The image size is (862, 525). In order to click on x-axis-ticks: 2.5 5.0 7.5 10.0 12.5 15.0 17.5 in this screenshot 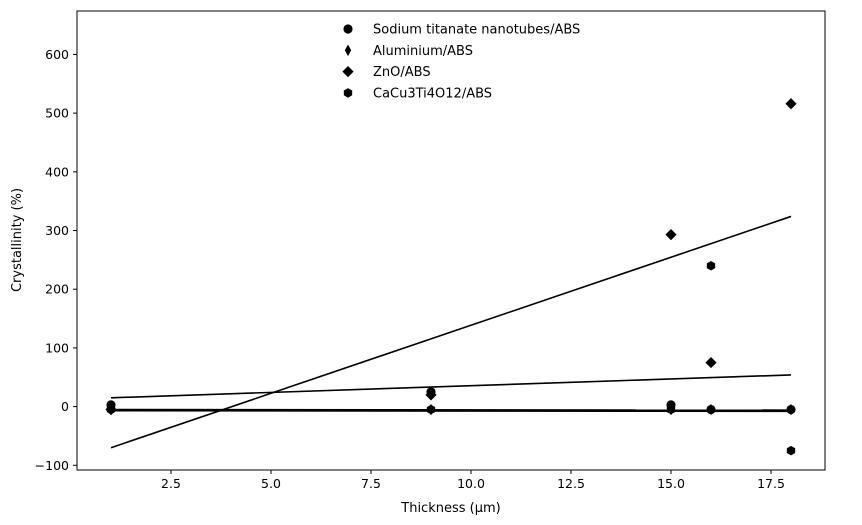, I will do `click(473, 480)`.